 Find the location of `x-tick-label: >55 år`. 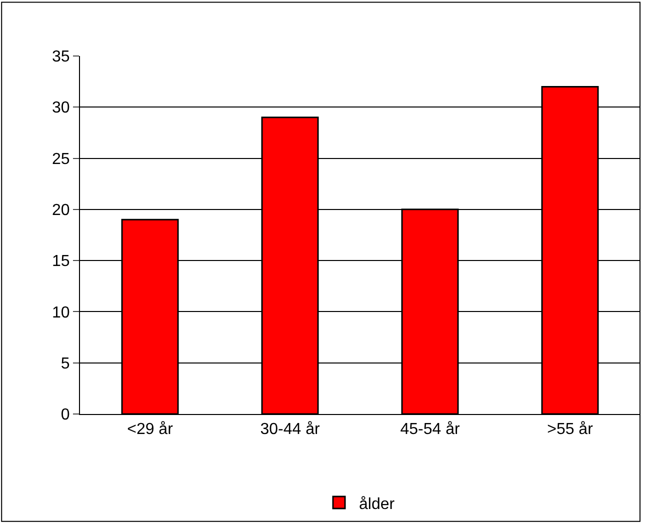

x-tick-label: >55 år is located at coordinates (570, 429).